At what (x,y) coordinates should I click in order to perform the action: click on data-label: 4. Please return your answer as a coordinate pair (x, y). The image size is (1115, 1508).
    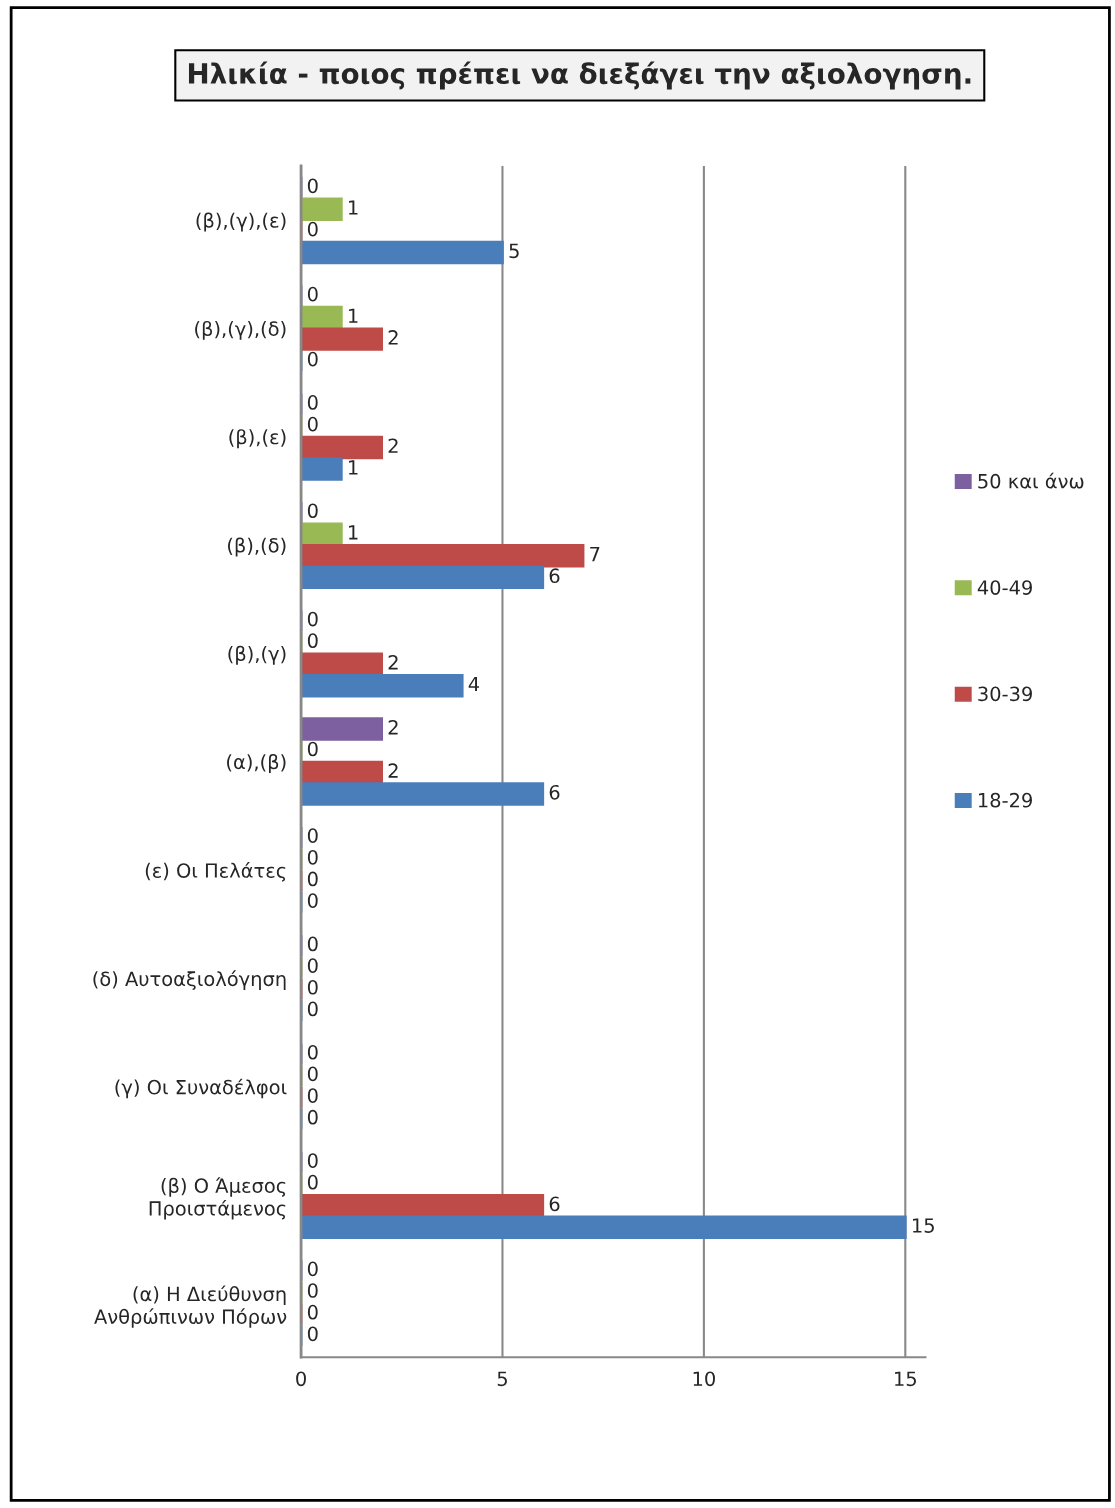
    Looking at the image, I should click on (474, 684).